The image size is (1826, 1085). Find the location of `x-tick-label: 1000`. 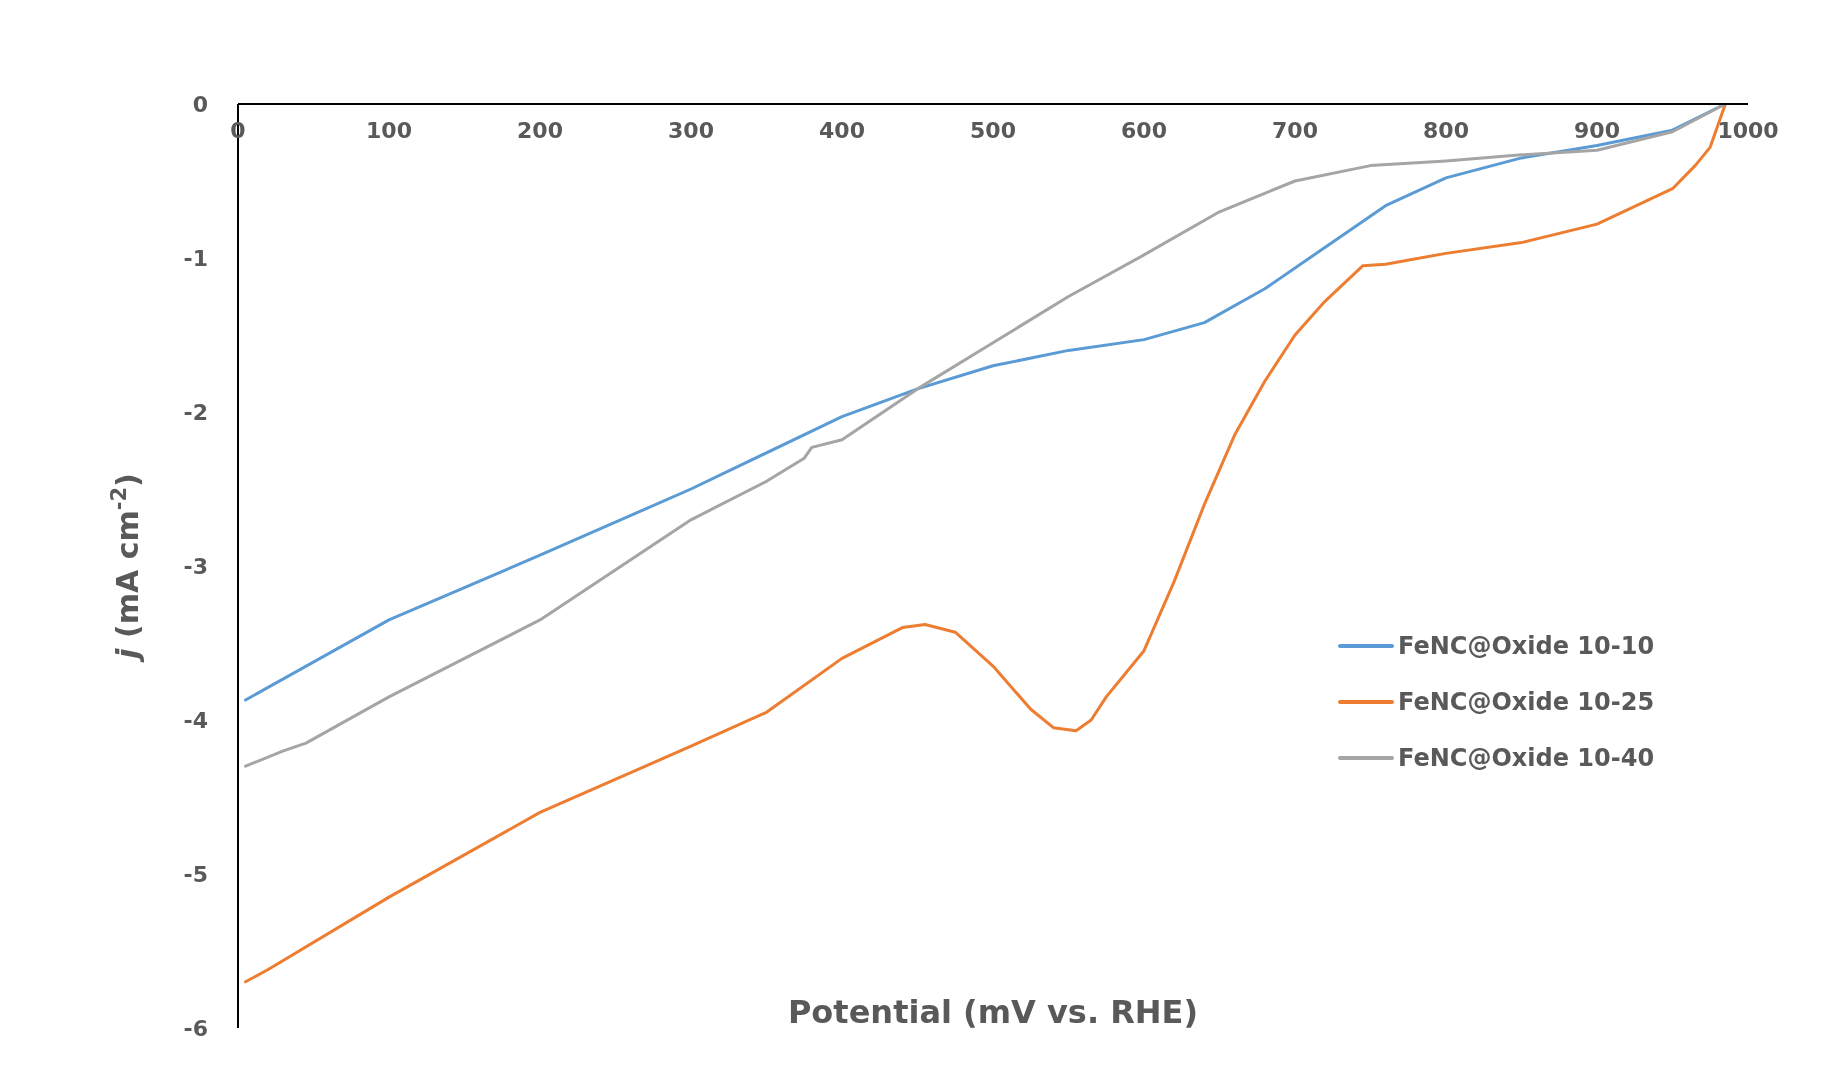

x-tick-label: 1000 is located at coordinates (1748, 130).